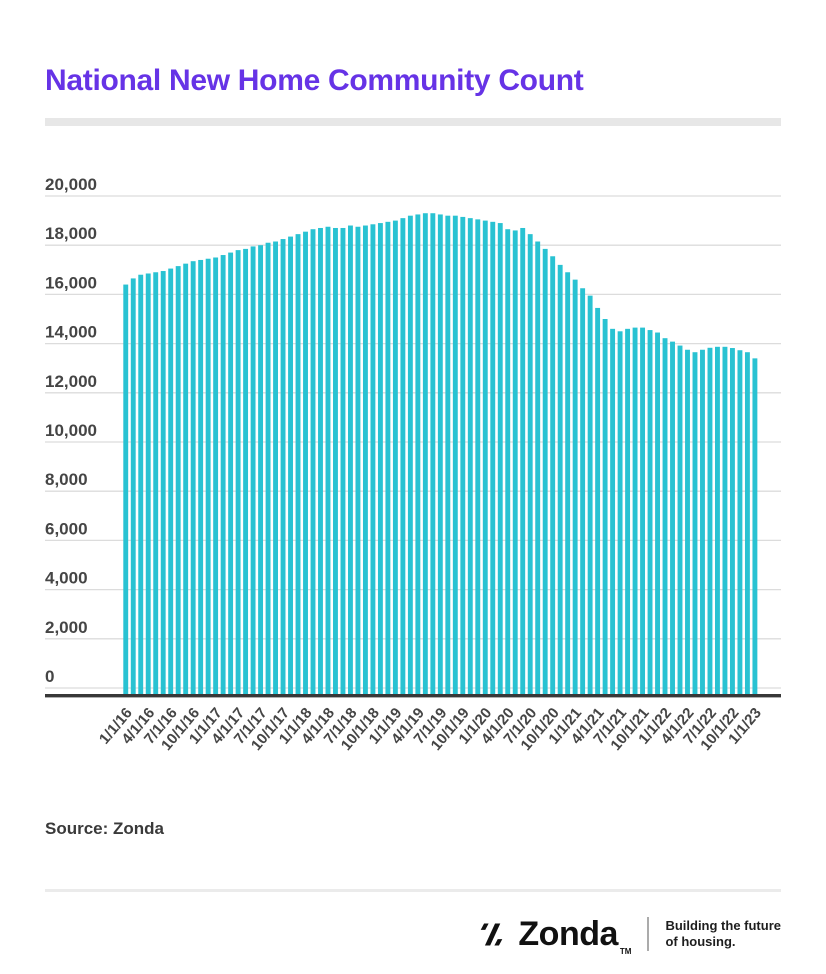 The image size is (826, 974). I want to click on y-axis-label: 20,000, so click(71, 184).